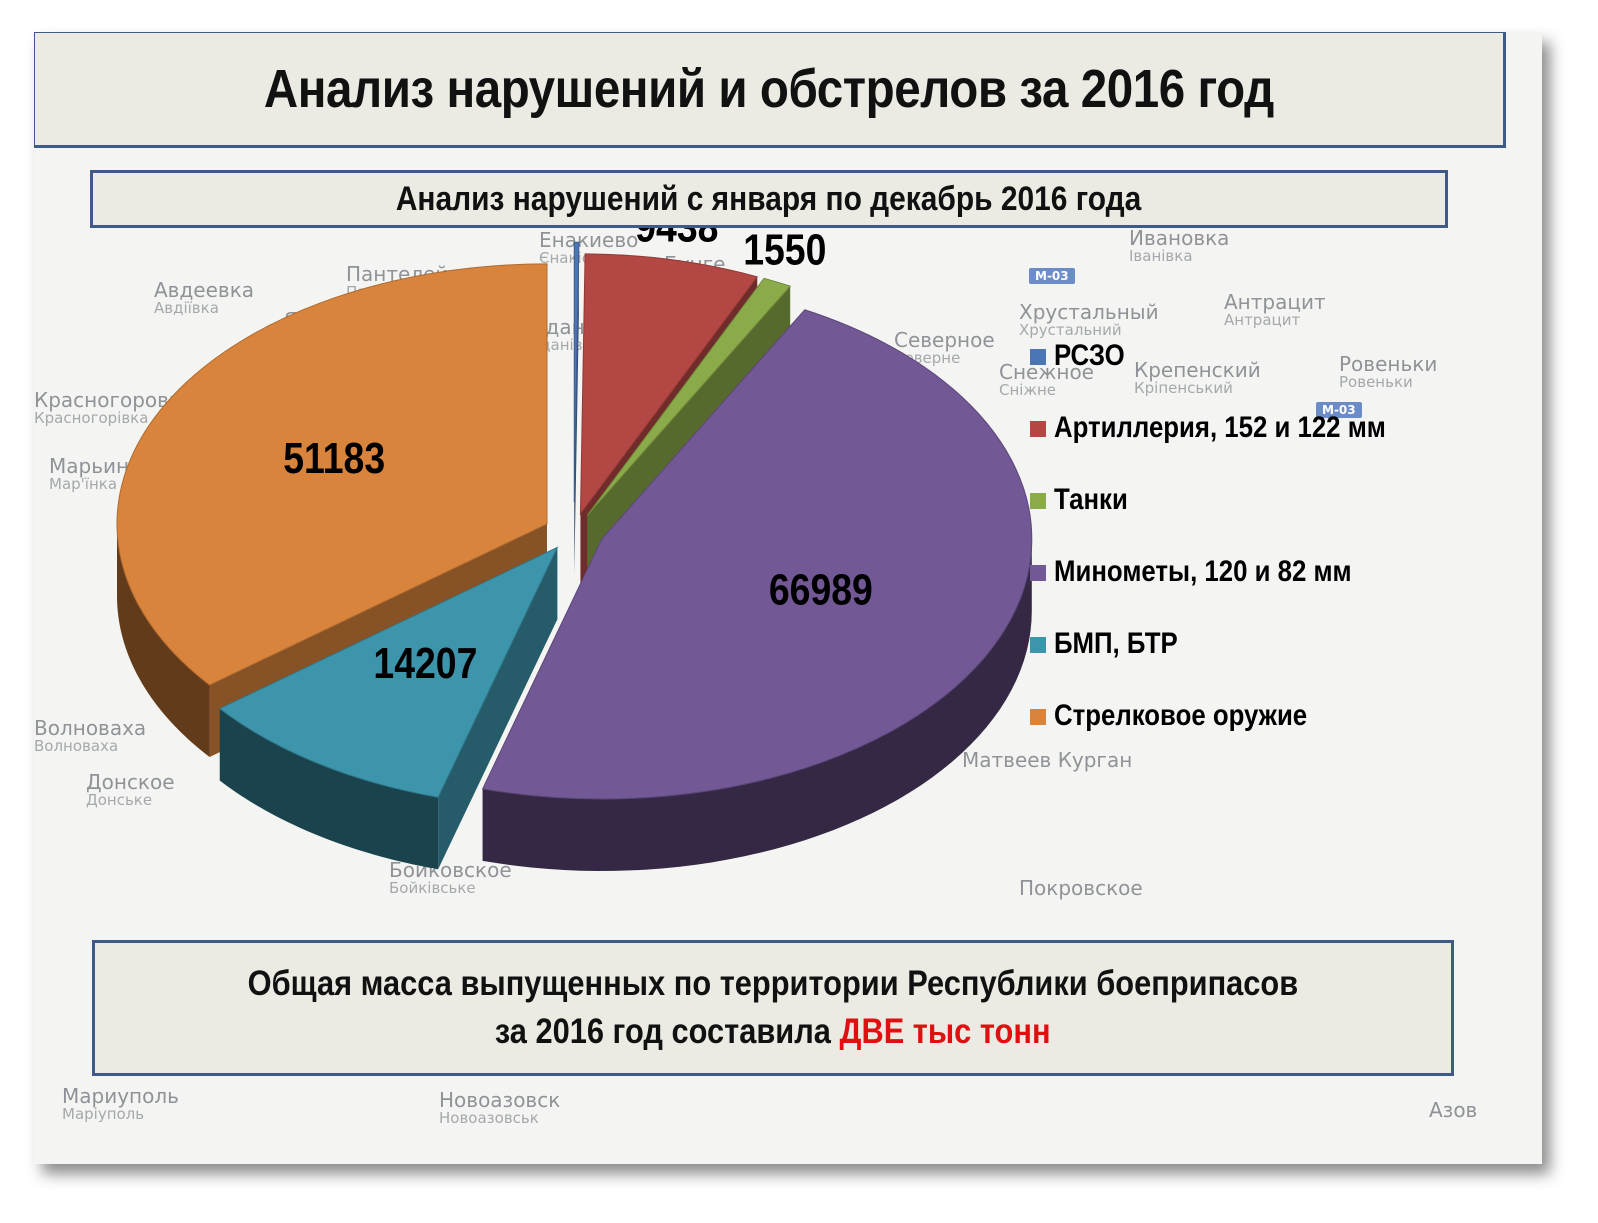  Describe the element at coordinates (432, 888) in the screenshot. I see `map-town-name-local: Бойківське` at that location.